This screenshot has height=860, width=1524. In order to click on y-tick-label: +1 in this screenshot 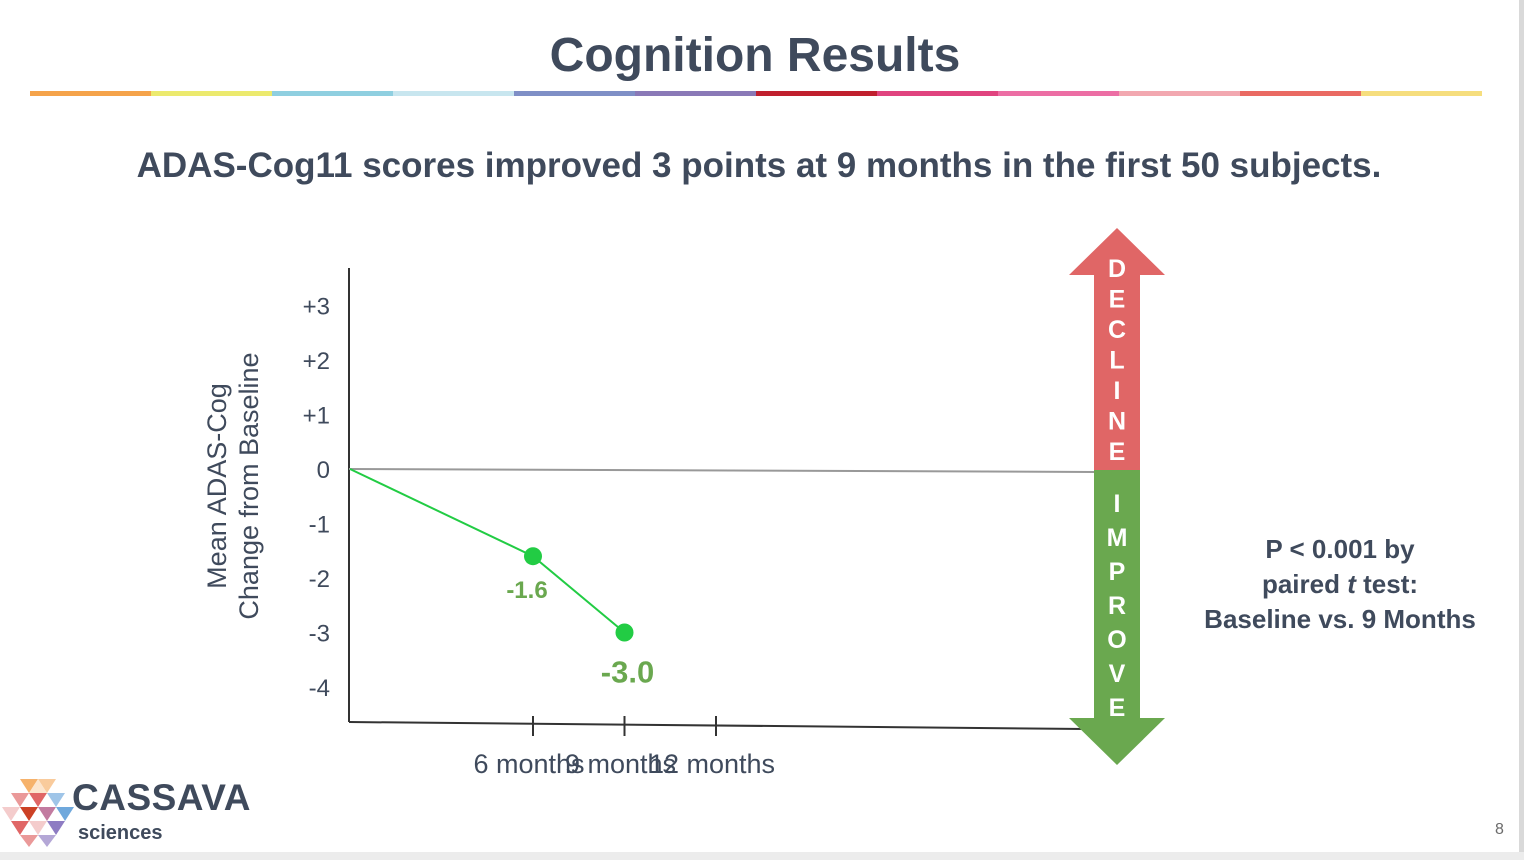, I will do `click(316, 416)`.